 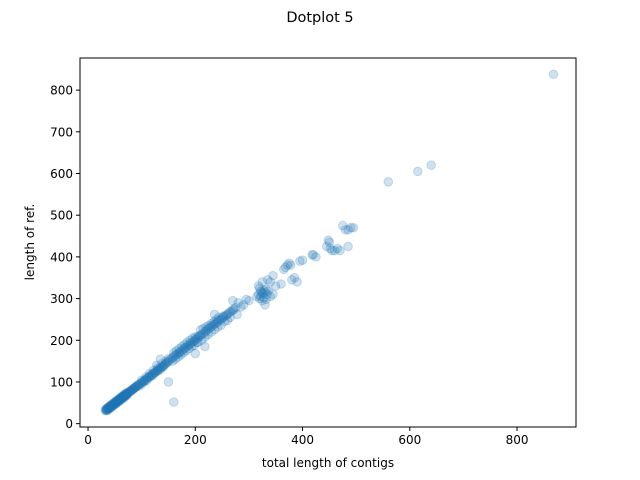 I want to click on x-tick-label: 200, so click(x=195, y=440).